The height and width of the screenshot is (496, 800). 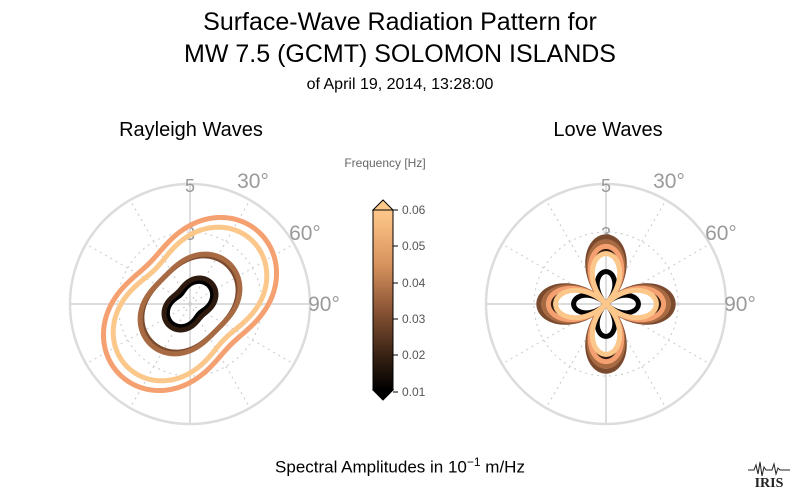 What do you see at coordinates (740, 304) in the screenshot?
I see `love-angle-tick-label: 90°` at bounding box center [740, 304].